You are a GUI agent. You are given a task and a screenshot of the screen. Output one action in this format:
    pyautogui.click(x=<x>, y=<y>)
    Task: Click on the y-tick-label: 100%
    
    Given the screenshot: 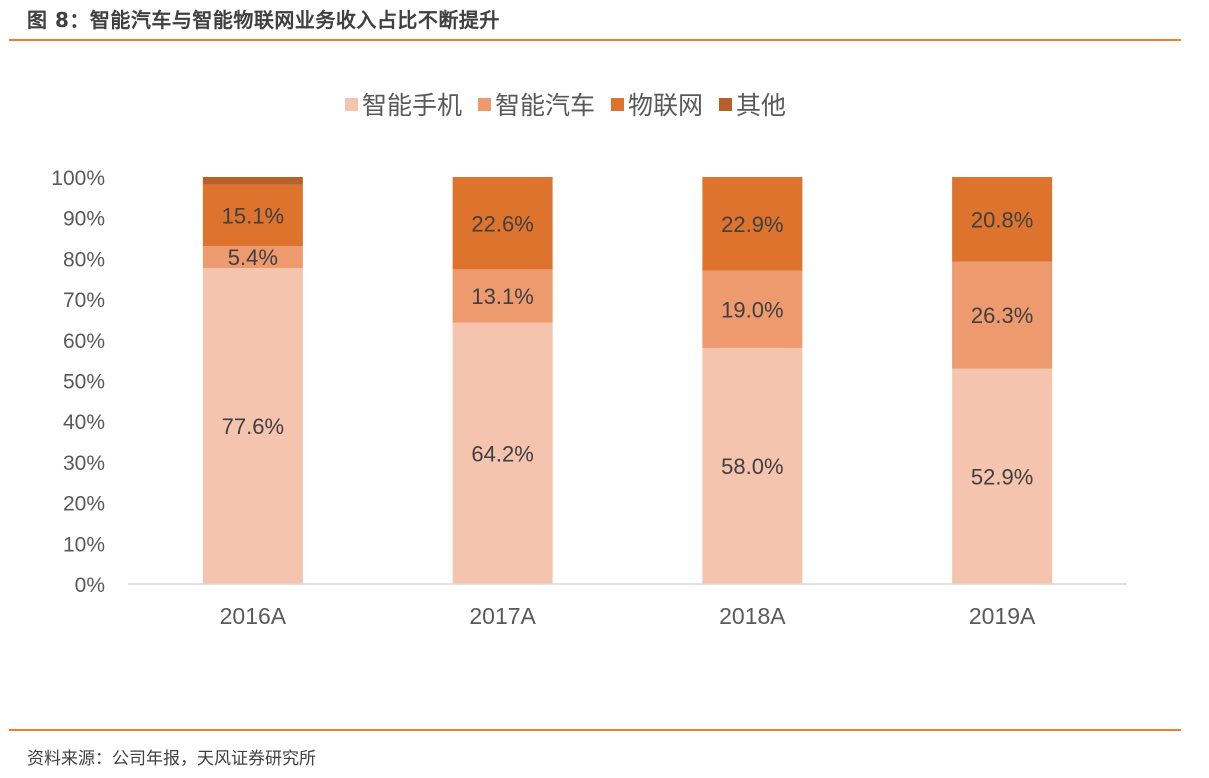 What is the action you would take?
    pyautogui.click(x=78, y=178)
    